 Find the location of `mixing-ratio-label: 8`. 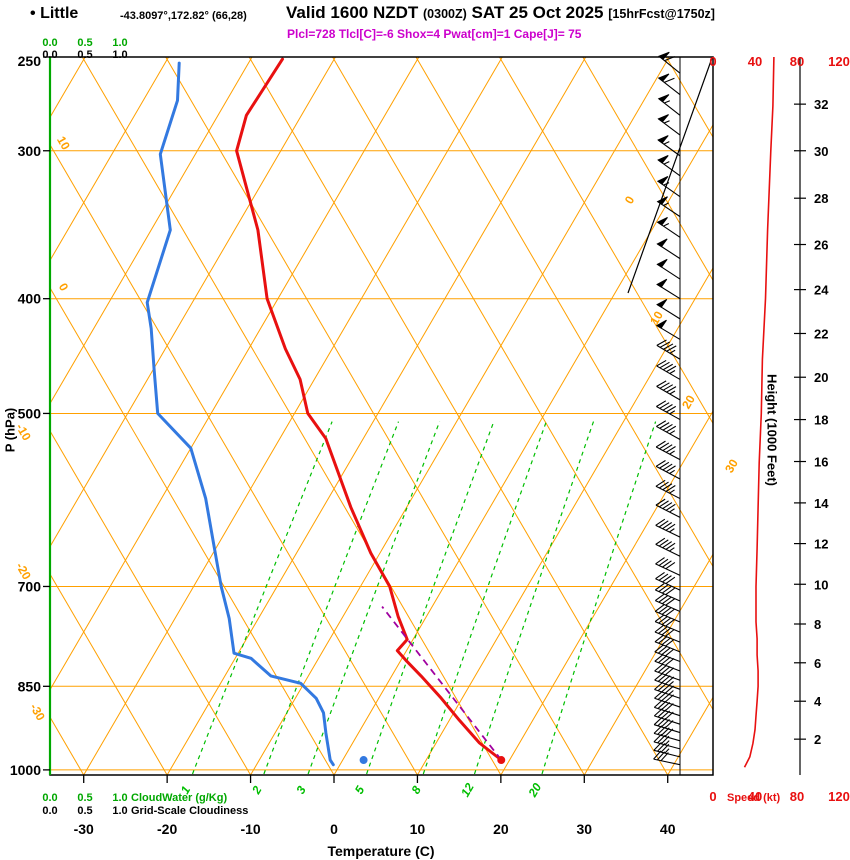

mixing-ratio-label: 8 is located at coordinates (417, 789).